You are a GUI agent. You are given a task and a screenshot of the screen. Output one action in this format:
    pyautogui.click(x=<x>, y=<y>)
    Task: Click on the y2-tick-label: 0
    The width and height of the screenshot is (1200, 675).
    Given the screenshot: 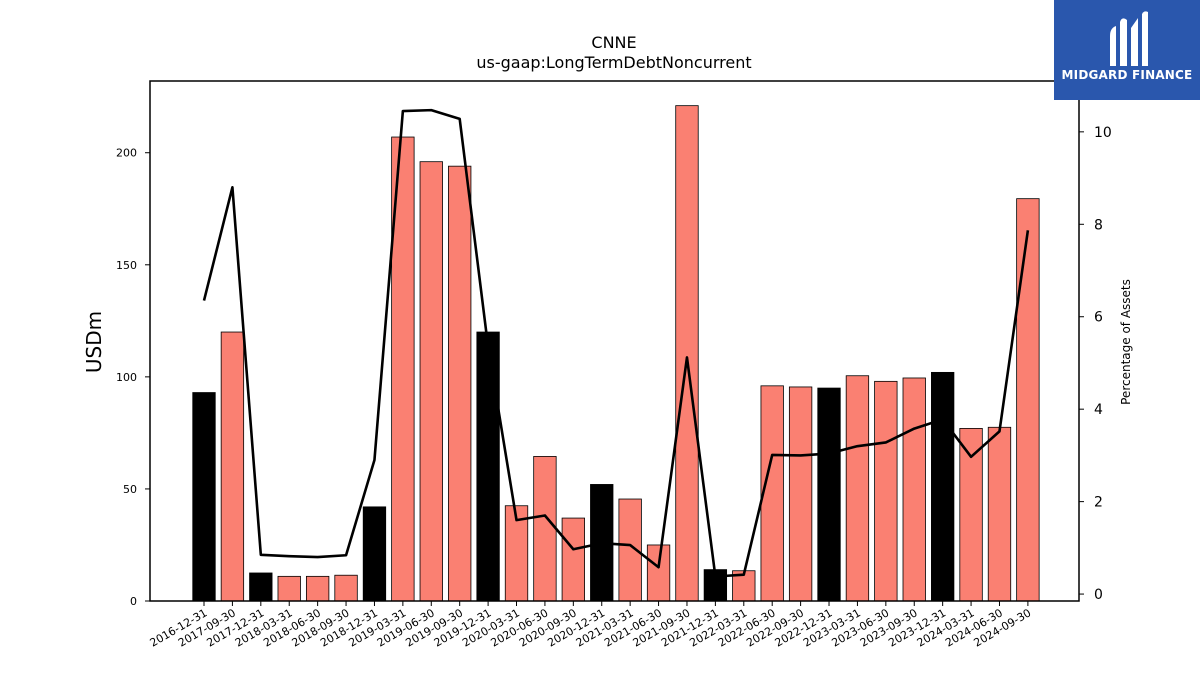 What is the action you would take?
    pyautogui.click(x=1098, y=595)
    